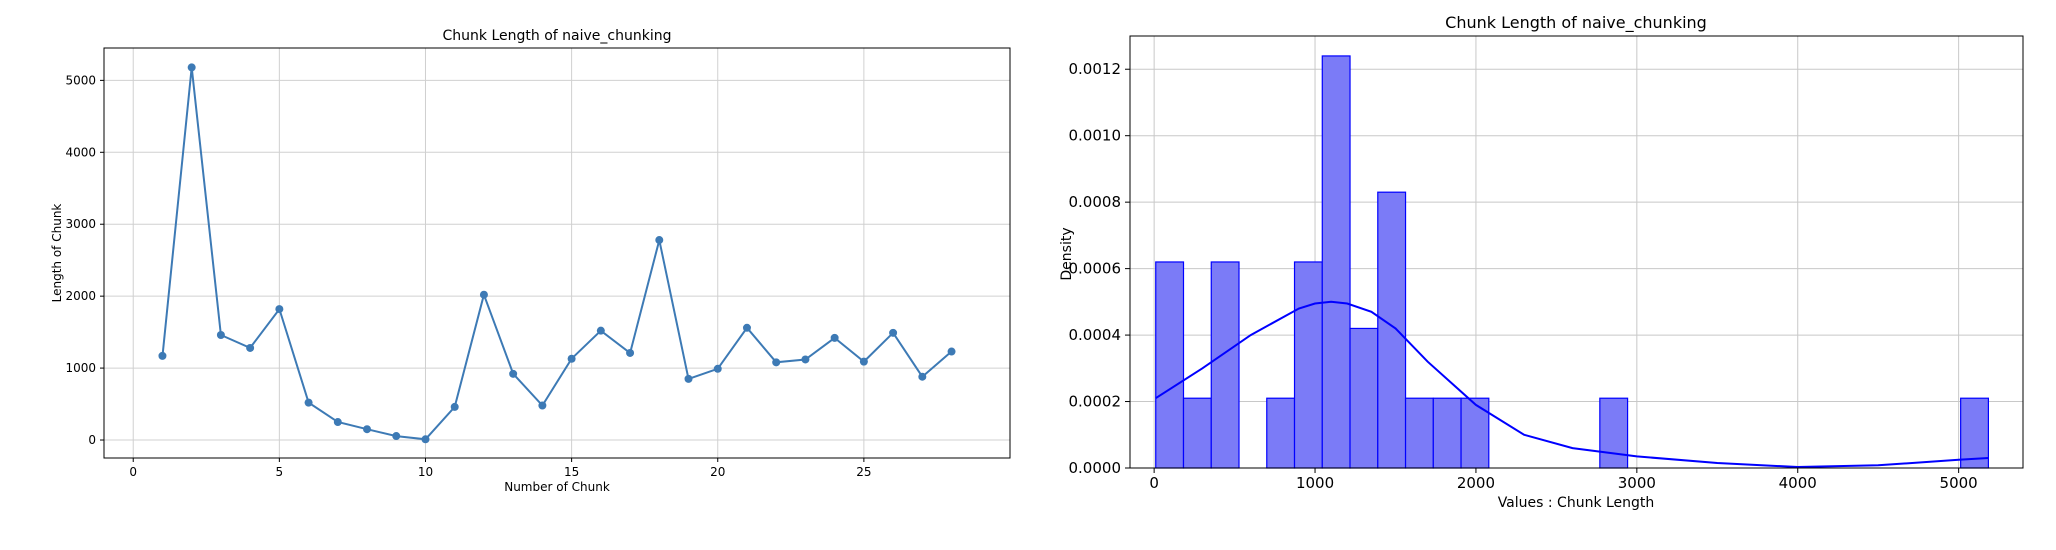 This screenshot has height=550, width=2056. What do you see at coordinates (1798, 483) in the screenshot?
I see `x-tick-label: 4000` at bounding box center [1798, 483].